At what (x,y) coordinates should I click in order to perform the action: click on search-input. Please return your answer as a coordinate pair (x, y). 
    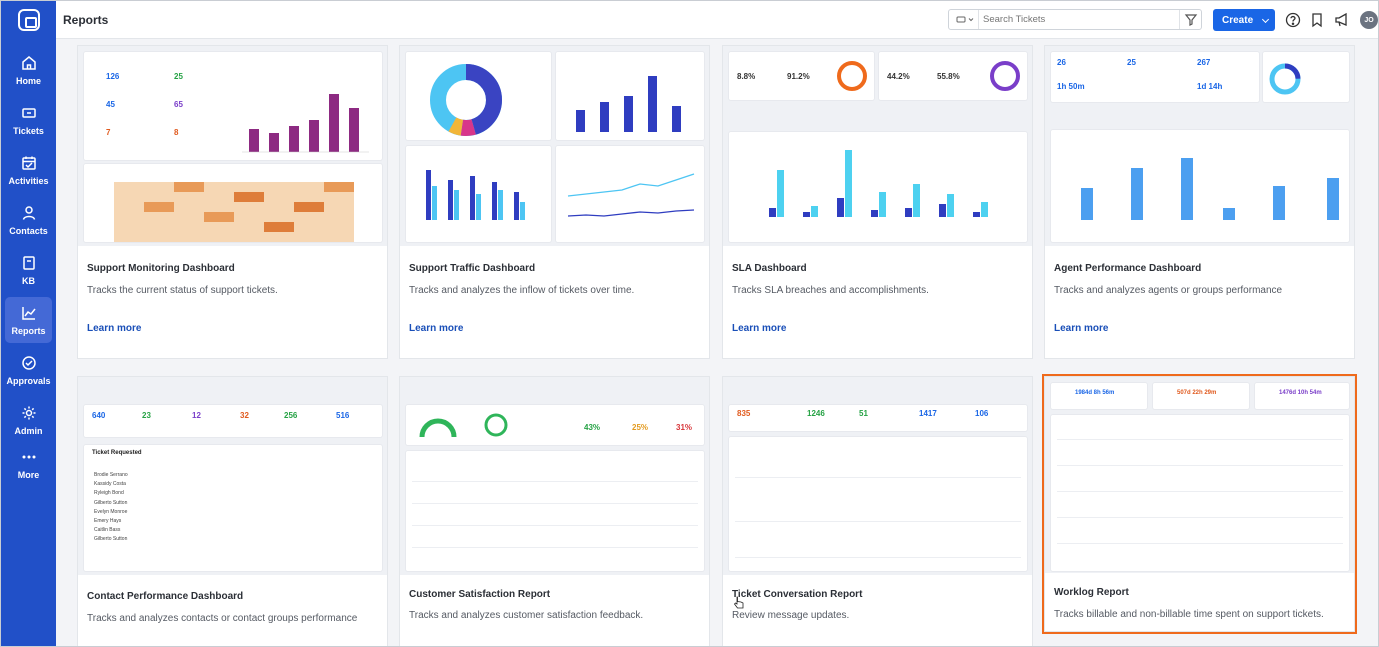
    Looking at the image, I should click on (1075, 19).